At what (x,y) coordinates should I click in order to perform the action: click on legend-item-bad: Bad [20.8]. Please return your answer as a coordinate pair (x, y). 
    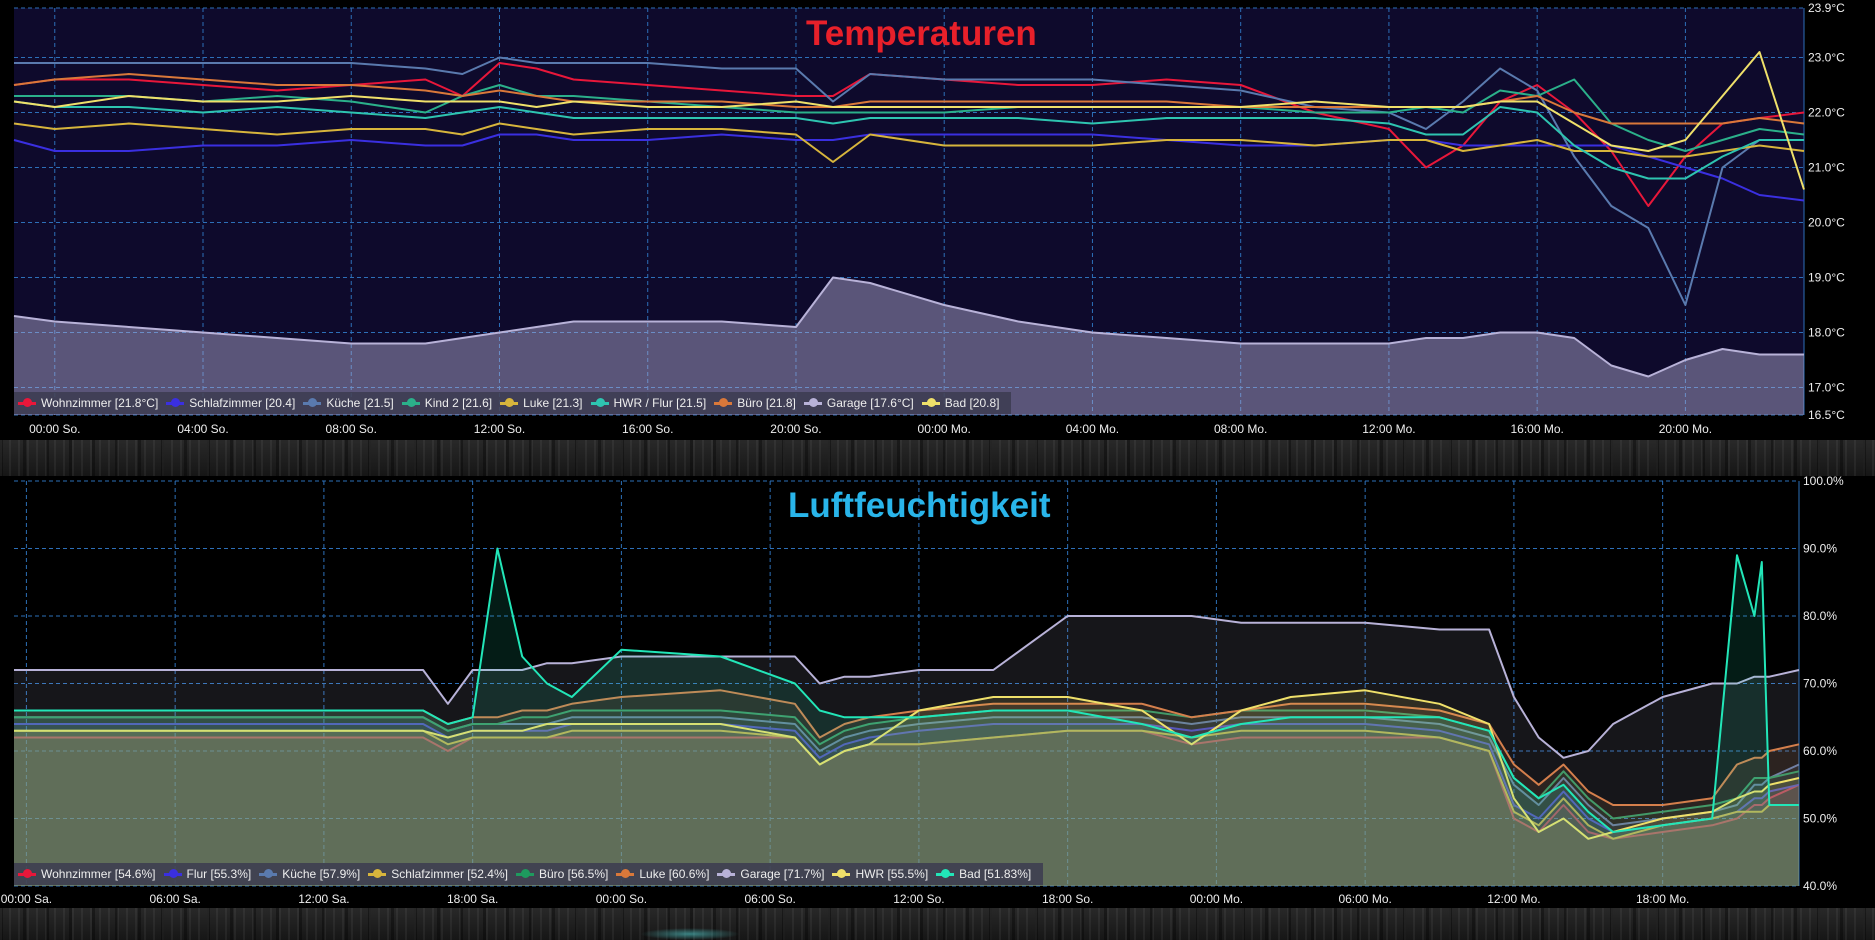
    Looking at the image, I should click on (960, 403).